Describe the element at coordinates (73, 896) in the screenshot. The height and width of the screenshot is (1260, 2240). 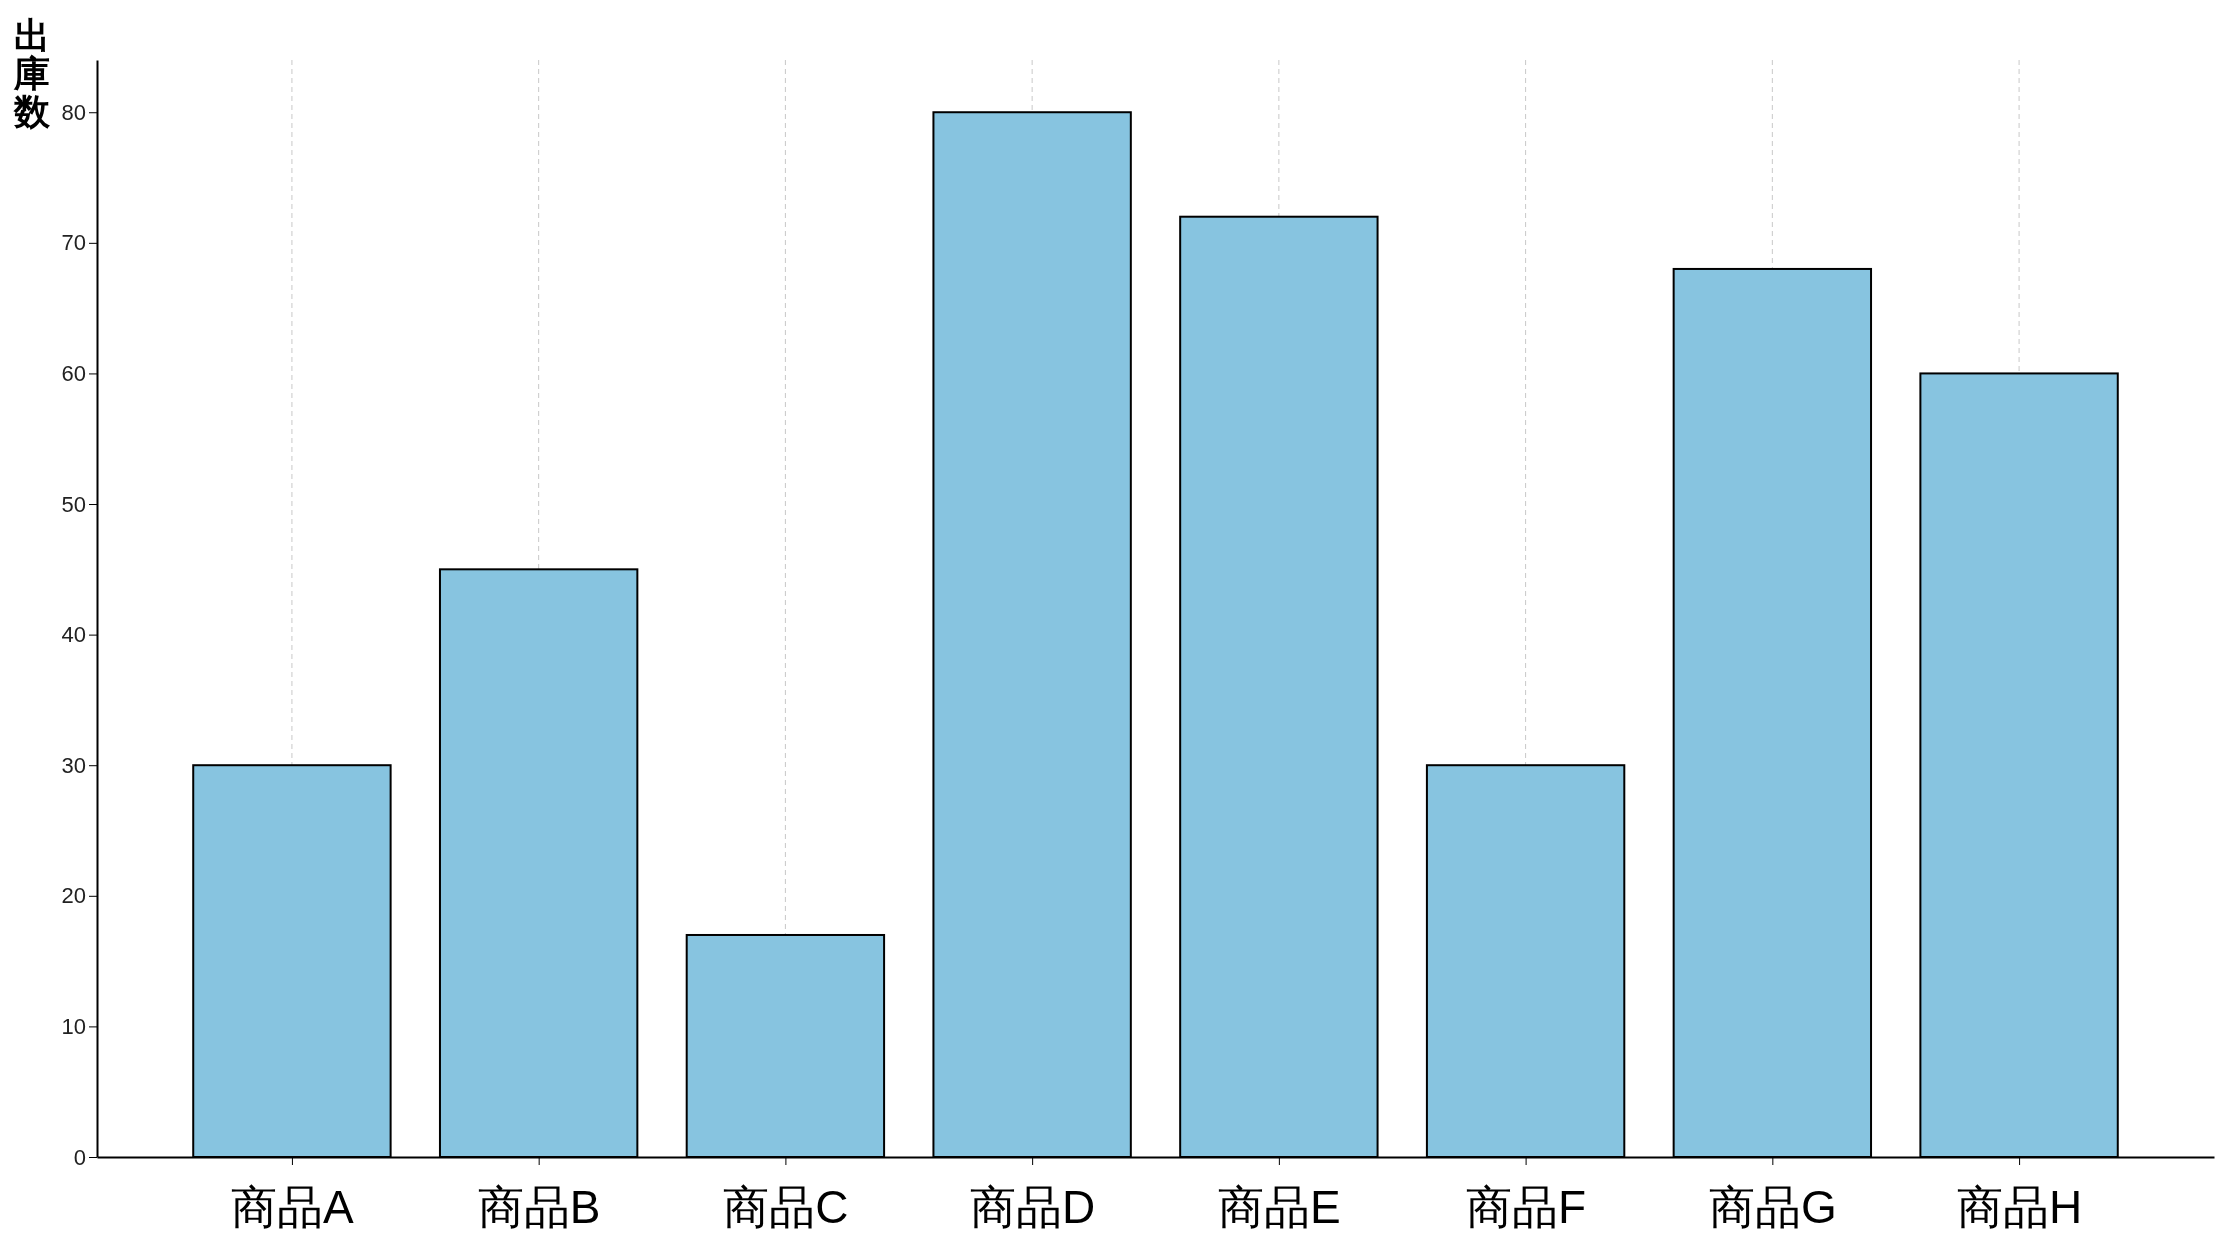
I see `y-tick-label: 20` at that location.